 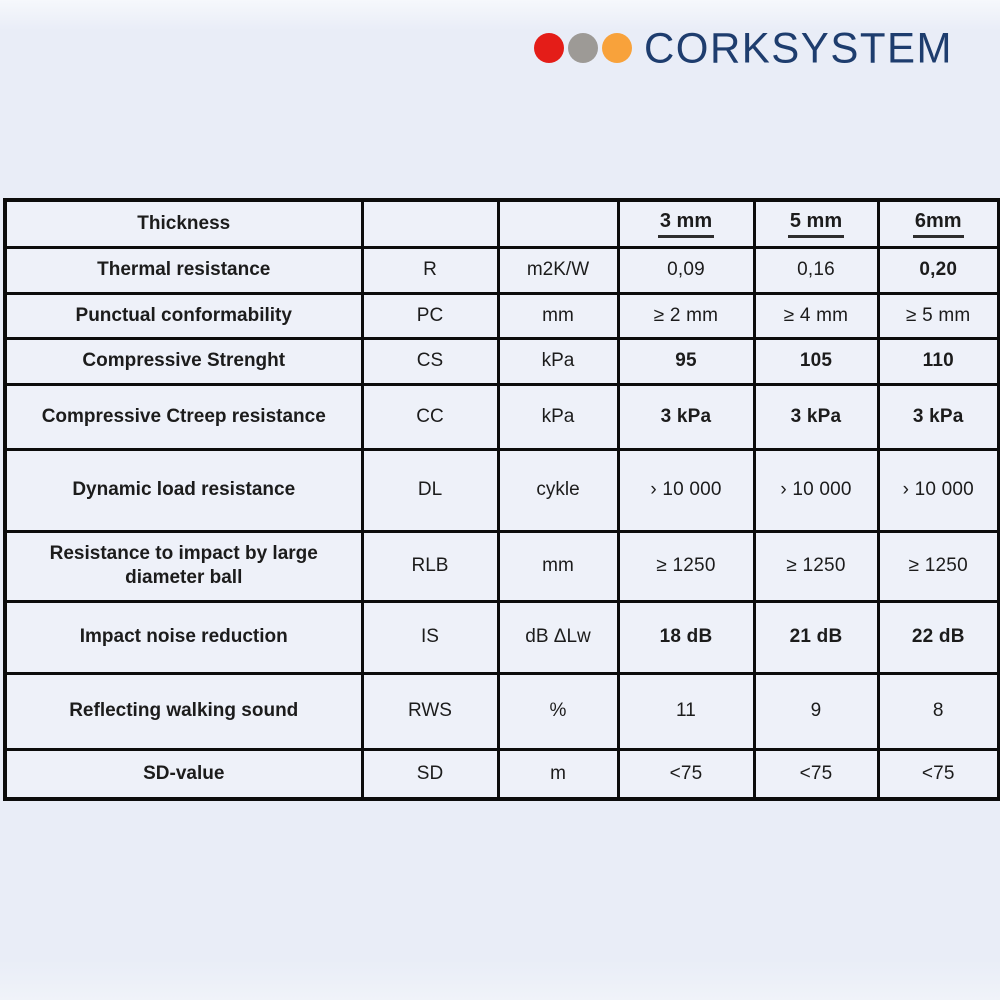 What do you see at coordinates (938, 223) in the screenshot?
I see `column-header-6mm: 6mm` at bounding box center [938, 223].